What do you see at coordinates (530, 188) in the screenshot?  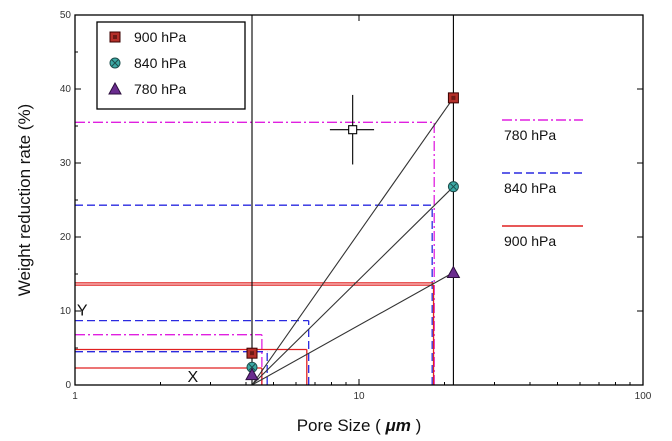 I see `right-legend-label-840hpa: 840 hPa` at bounding box center [530, 188].